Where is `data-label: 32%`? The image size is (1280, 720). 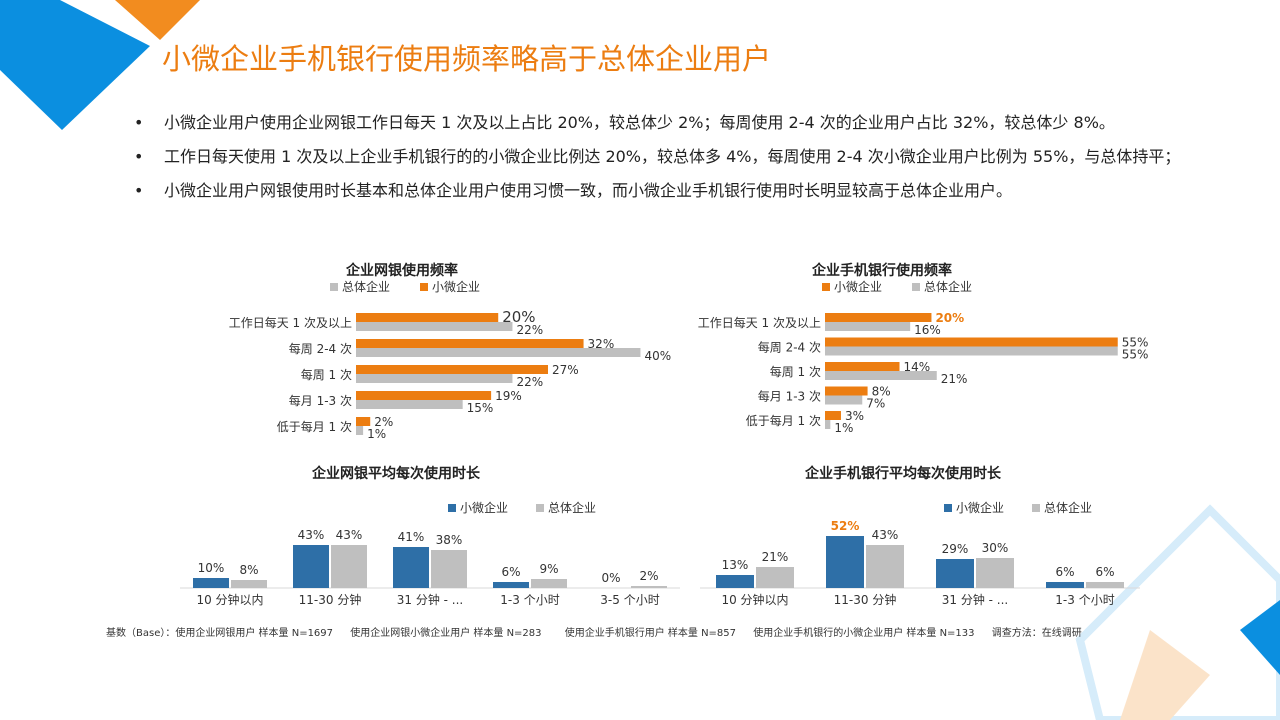 data-label: 32% is located at coordinates (601, 344).